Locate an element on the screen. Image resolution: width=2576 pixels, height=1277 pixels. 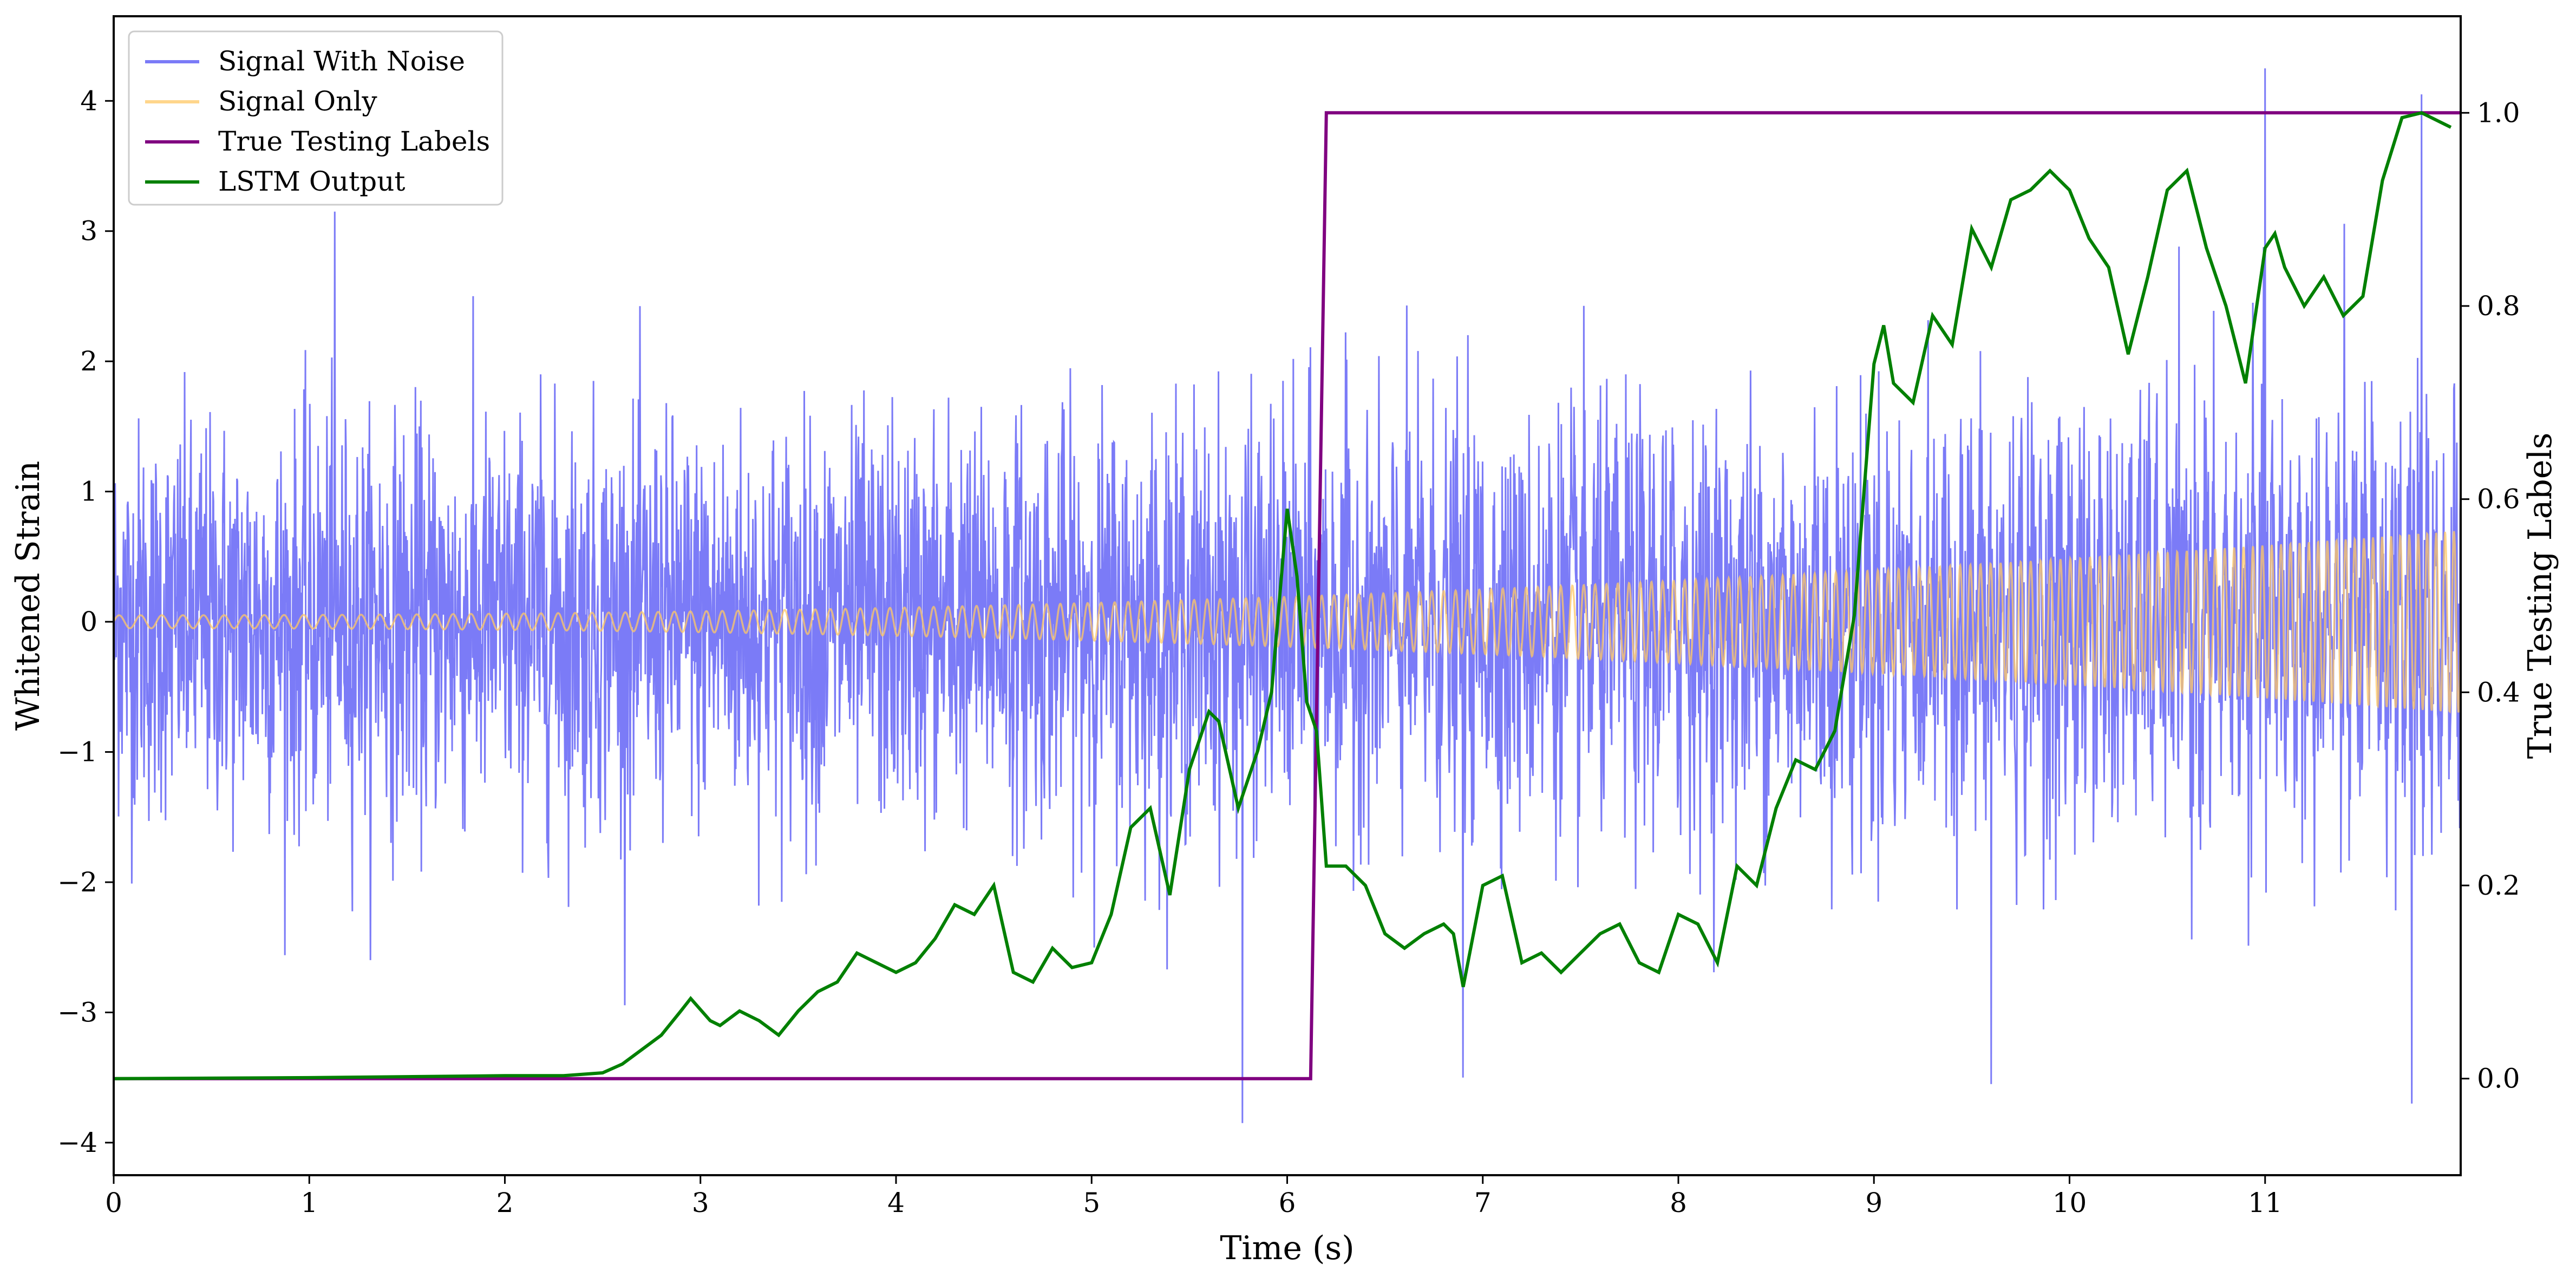
series-signal-only is located at coordinates (1288, 622).